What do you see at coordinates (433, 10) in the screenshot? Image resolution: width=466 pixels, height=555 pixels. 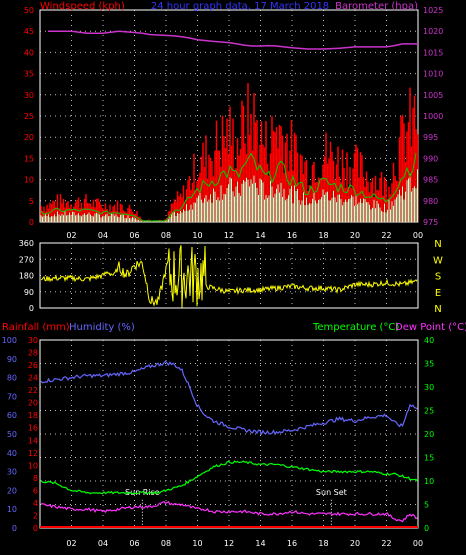 I see `barometer-tick-label: 1025` at bounding box center [433, 10].